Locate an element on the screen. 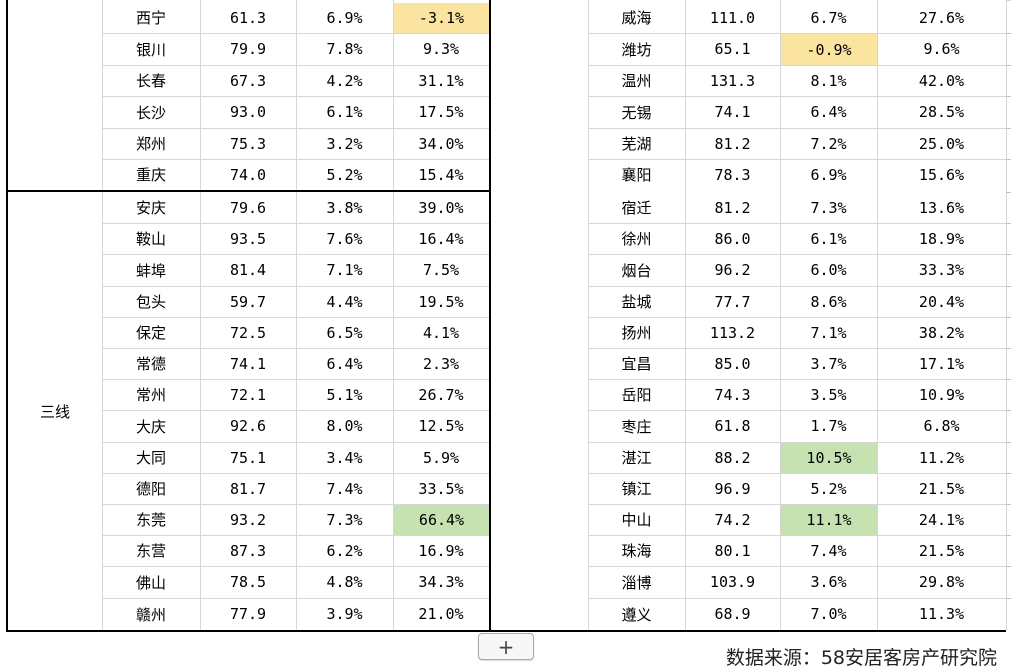  right-table-cell-change: 6.7% is located at coordinates (828, 17).